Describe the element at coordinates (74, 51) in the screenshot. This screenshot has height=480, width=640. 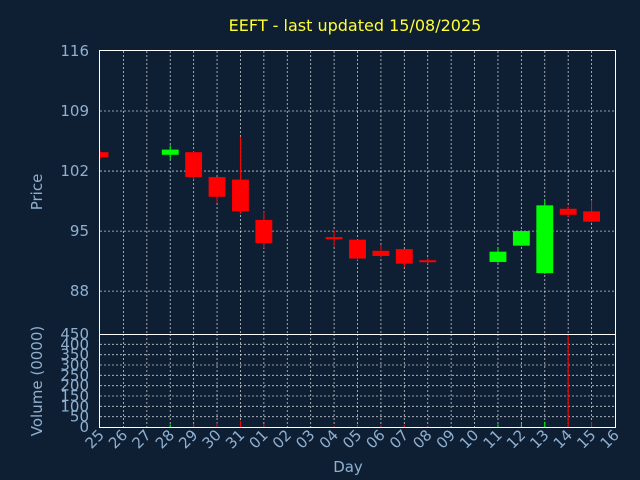
I see `price-tick-label: 116` at that location.